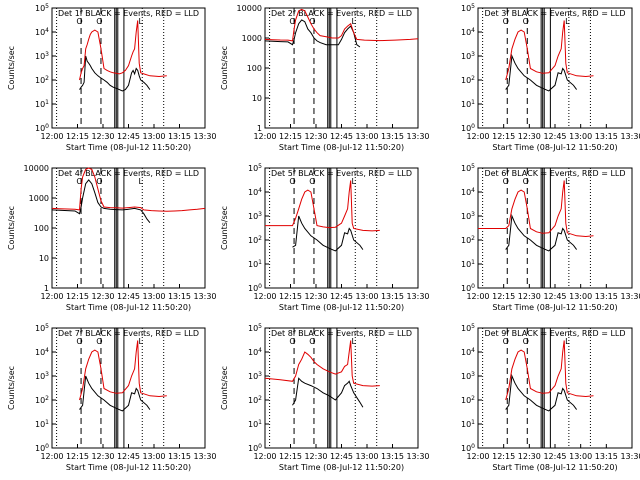 The height and width of the screenshot is (480, 640). What do you see at coordinates (128, 333) in the screenshot?
I see `panel-title: Det 7f BLACK = Events, RED = LLD` at bounding box center [128, 333].